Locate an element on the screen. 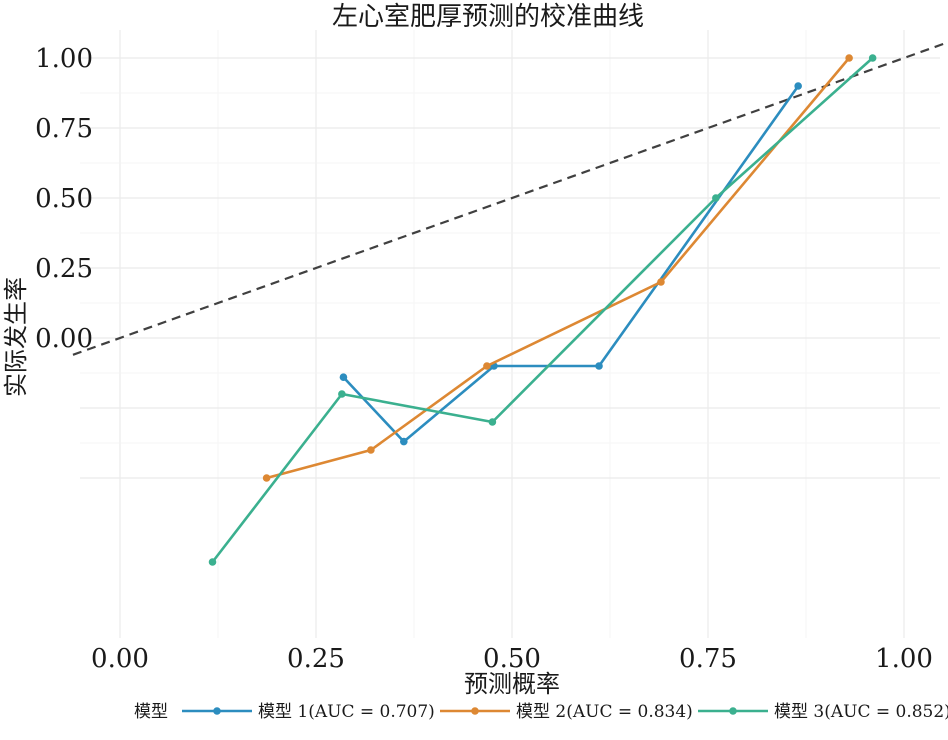  chart-title: 左心室肥厚预测的校准曲线 is located at coordinates (488, 17).